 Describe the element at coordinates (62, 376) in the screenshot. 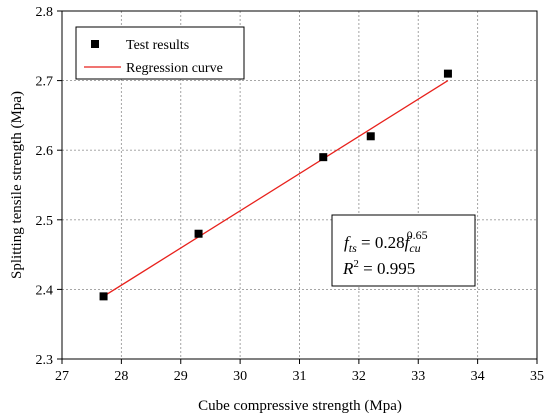

I see `x-tick-label: 27` at that location.